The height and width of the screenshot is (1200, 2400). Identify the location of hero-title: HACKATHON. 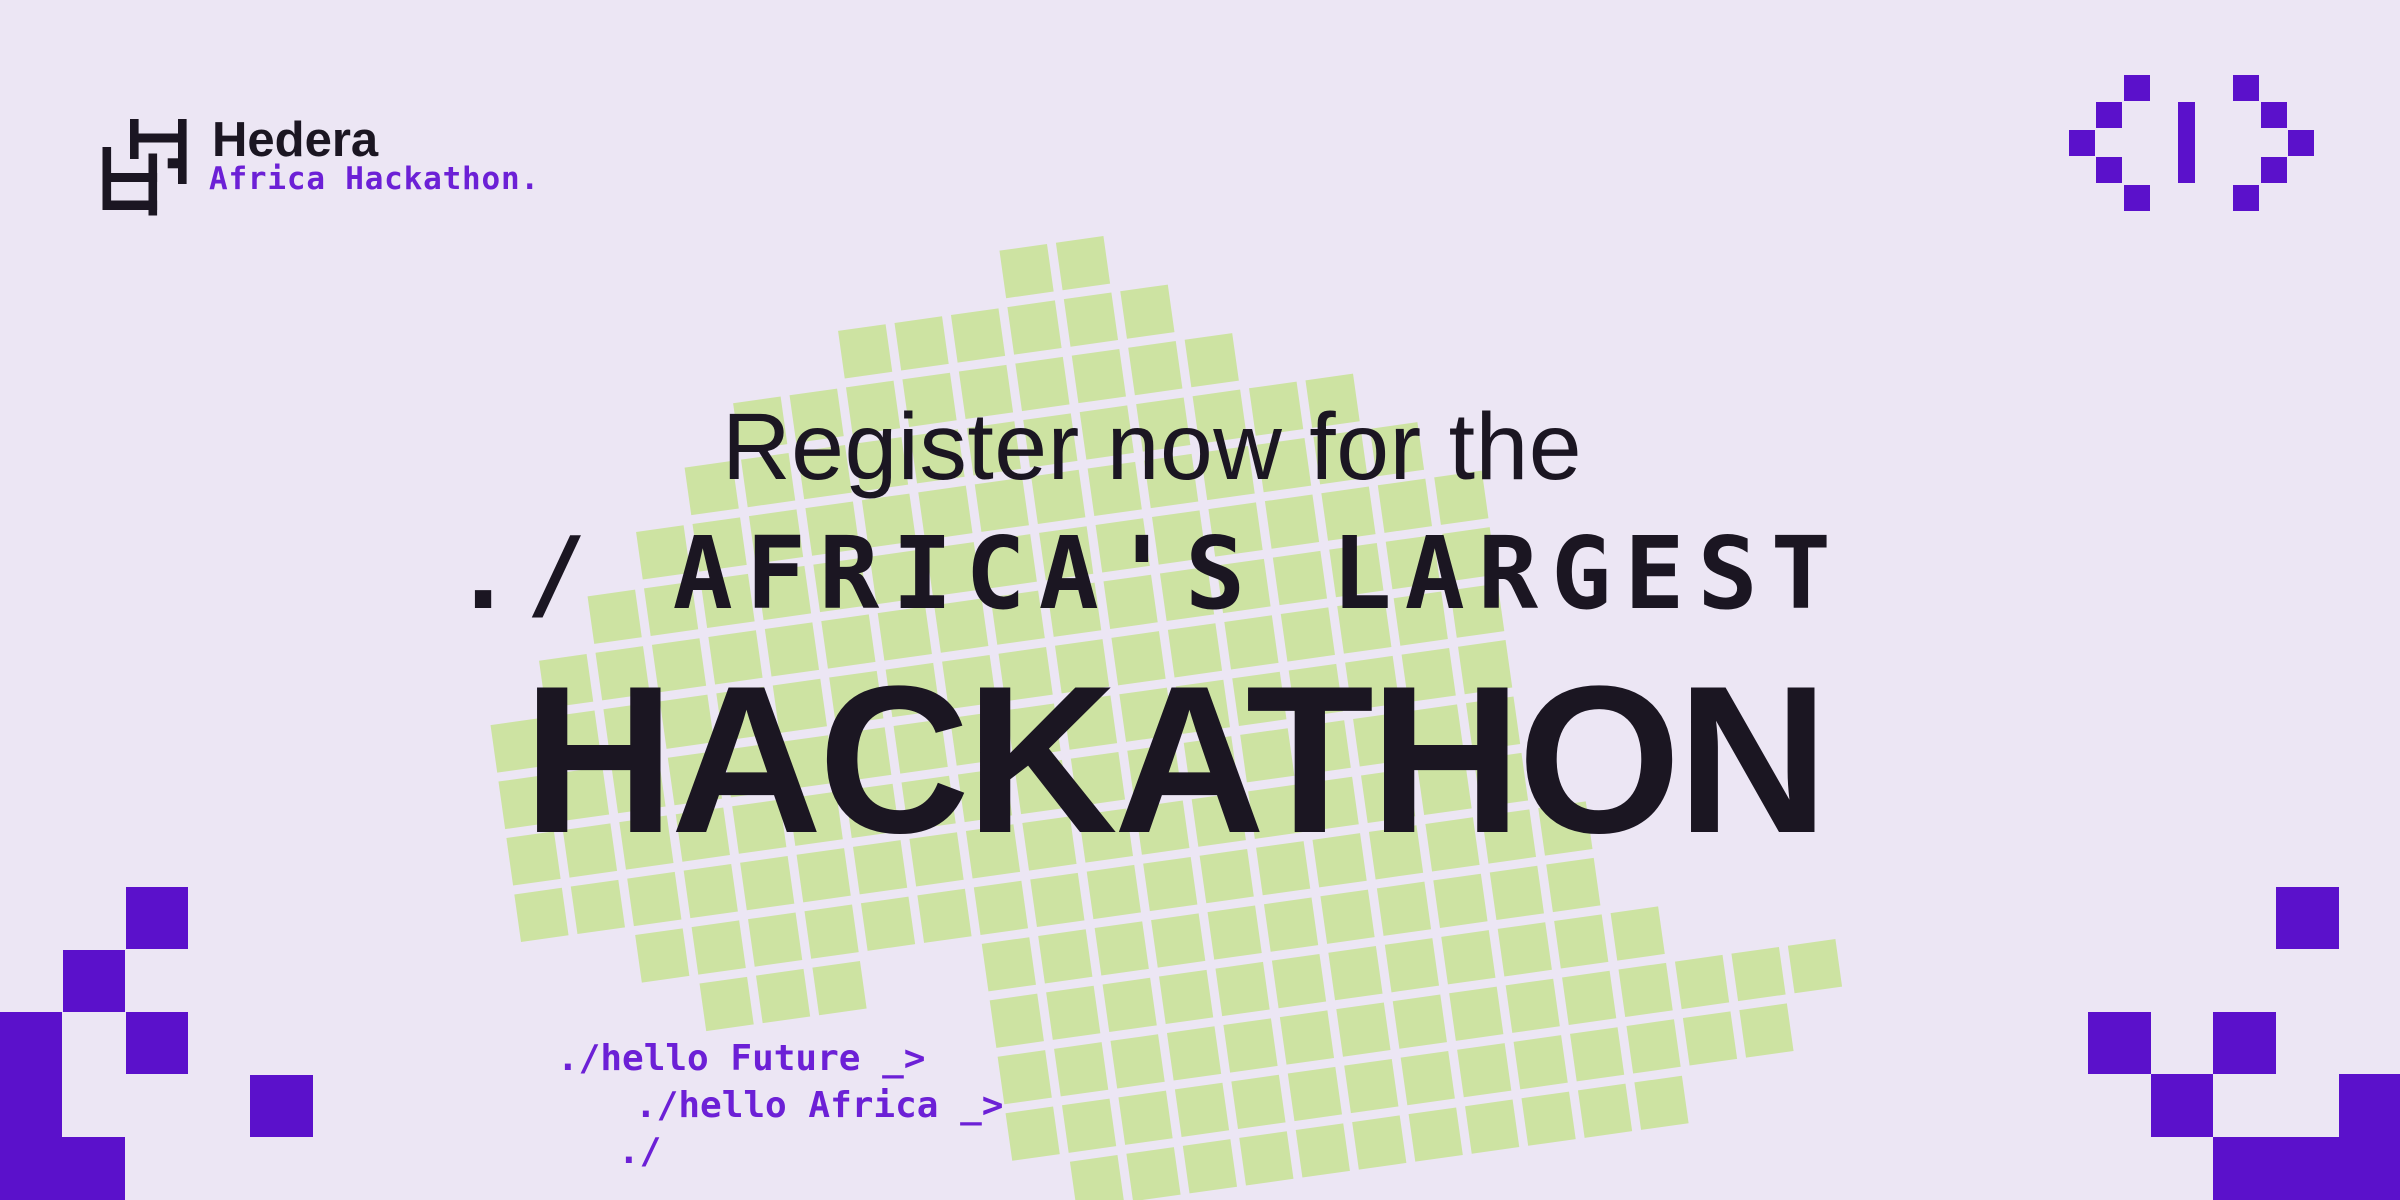
(1176, 759).